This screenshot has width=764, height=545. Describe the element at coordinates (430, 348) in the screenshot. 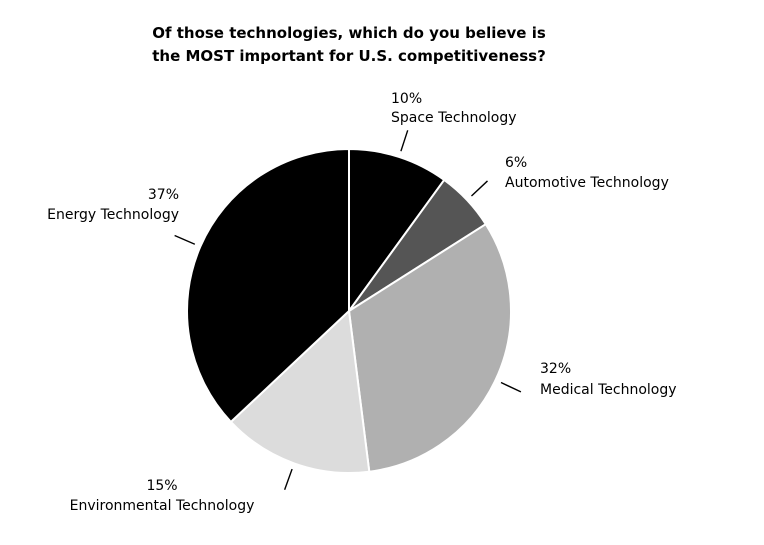

I see `pie-slice-medical-technology` at that location.